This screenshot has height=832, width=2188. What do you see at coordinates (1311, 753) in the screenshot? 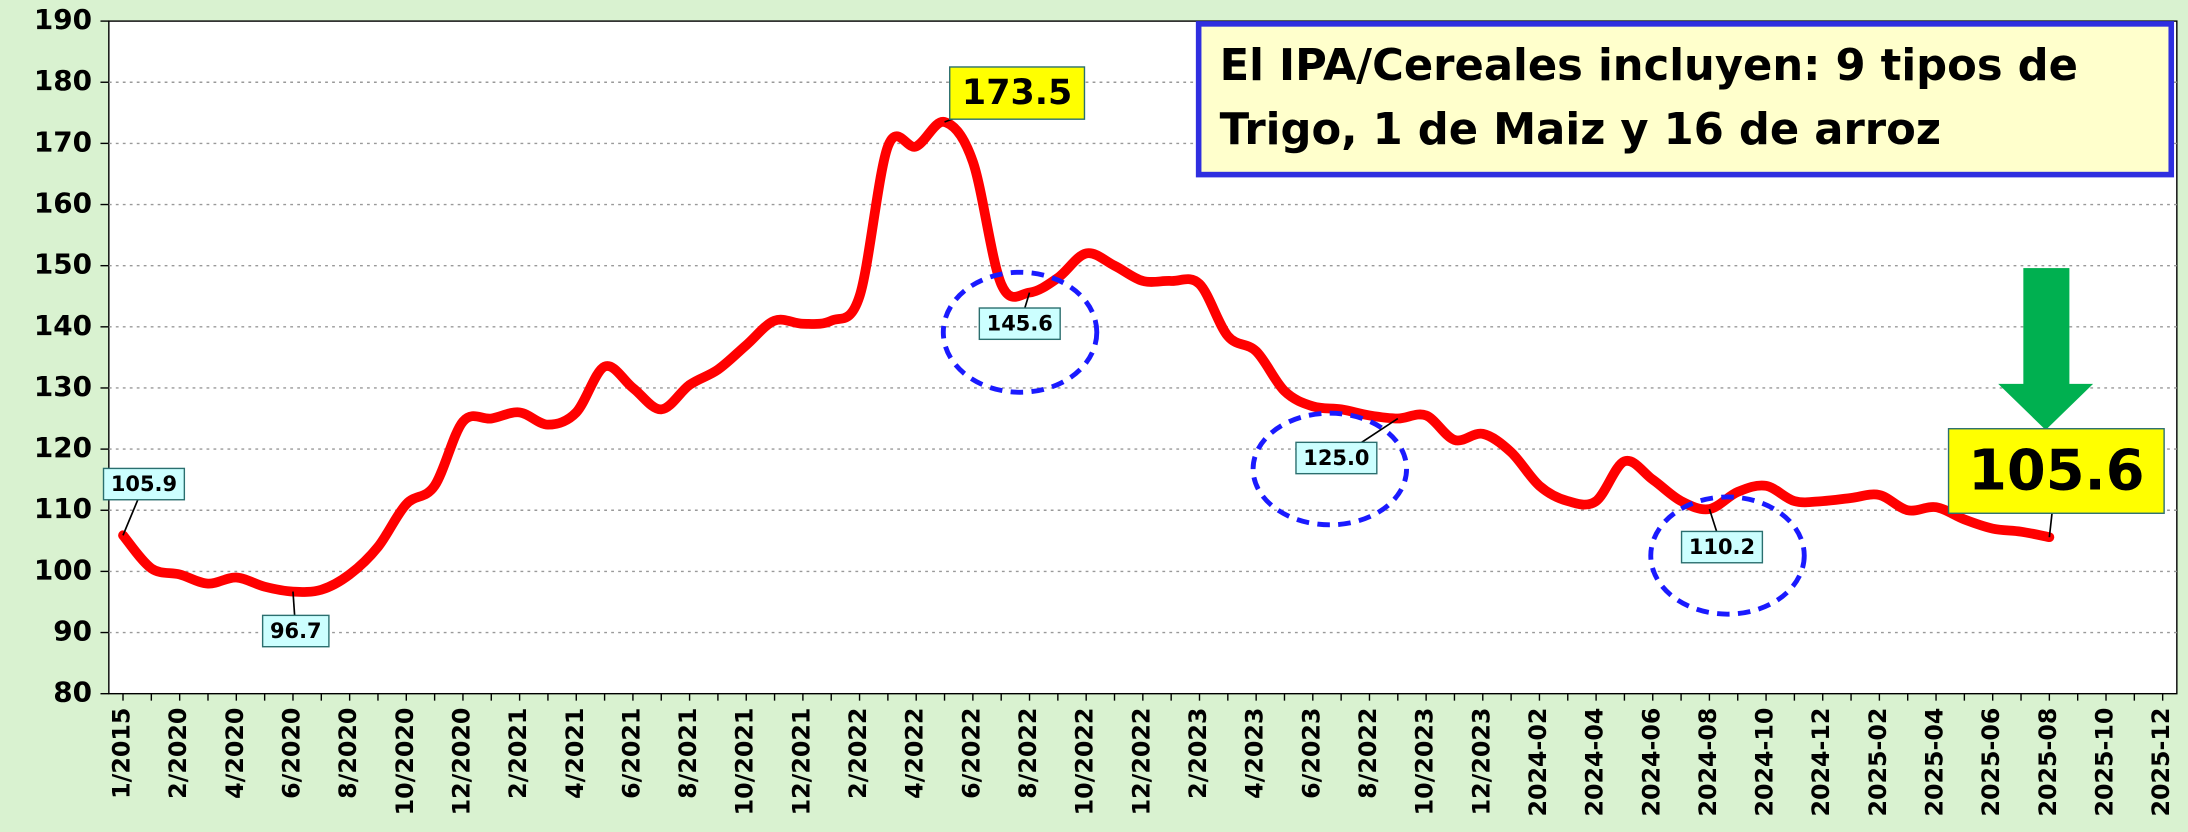
I see `x-tick-label: 6/2023` at bounding box center [1311, 753].